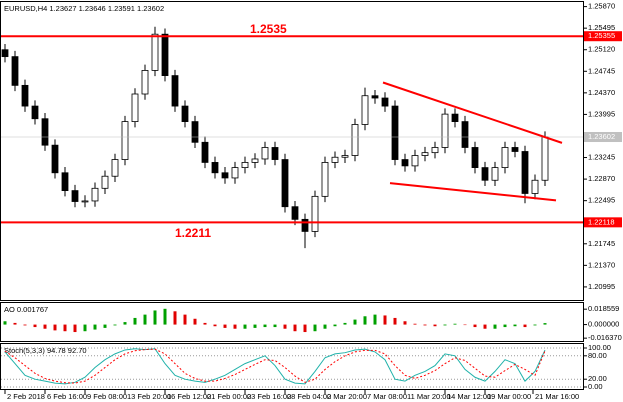  I want to click on x-tick-label: 28 Feb 04:00, so click(309, 396).